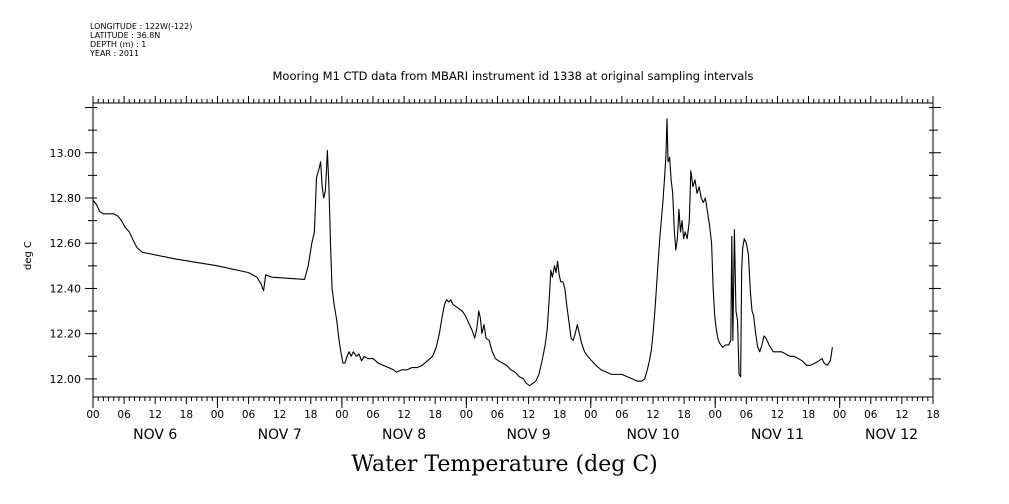 Image resolution: width=1009 pixels, height=504 pixels. What do you see at coordinates (125, 35) in the screenshot?
I see `latitude-label: LATITUDE : 36.8N` at bounding box center [125, 35].